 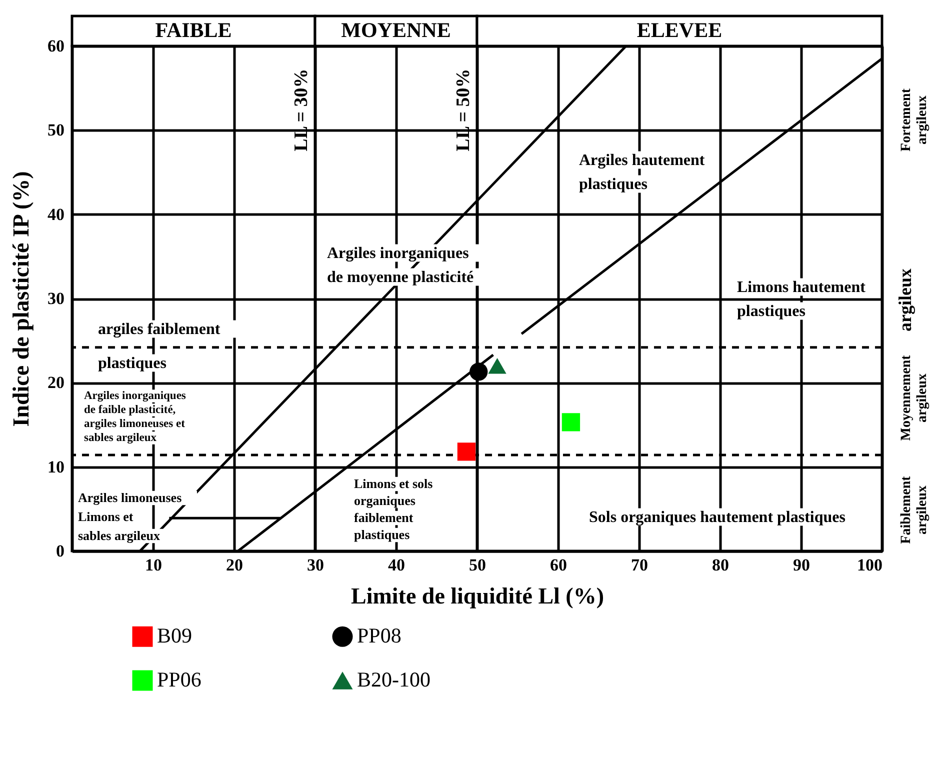 I want to click on ref-line-label: LL = 30%, so click(x=301, y=110).